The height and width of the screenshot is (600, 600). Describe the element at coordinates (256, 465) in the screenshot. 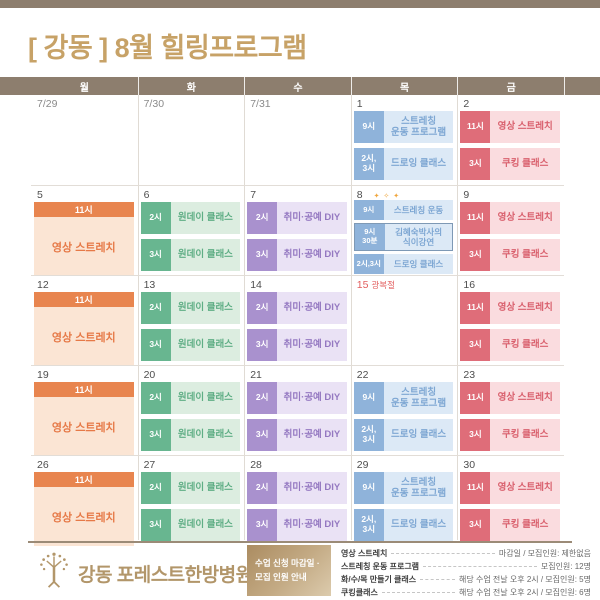

I see `day-number: 28` at that location.